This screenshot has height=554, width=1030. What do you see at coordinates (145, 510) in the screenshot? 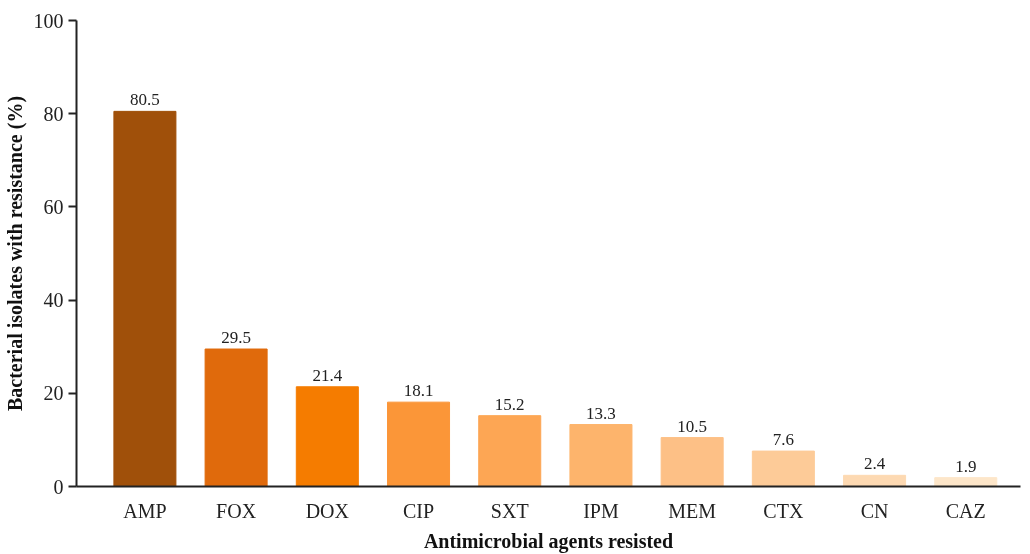
I see `x-tick-label: AMP` at bounding box center [145, 510].